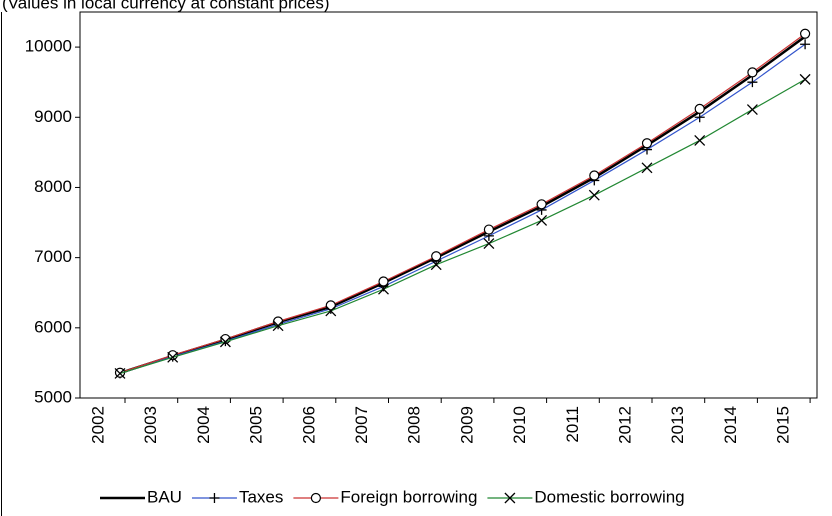 This screenshot has width=832, height=516. Describe the element at coordinates (408, 496) in the screenshot. I see `legend-label: Foreign borrowing` at that location.